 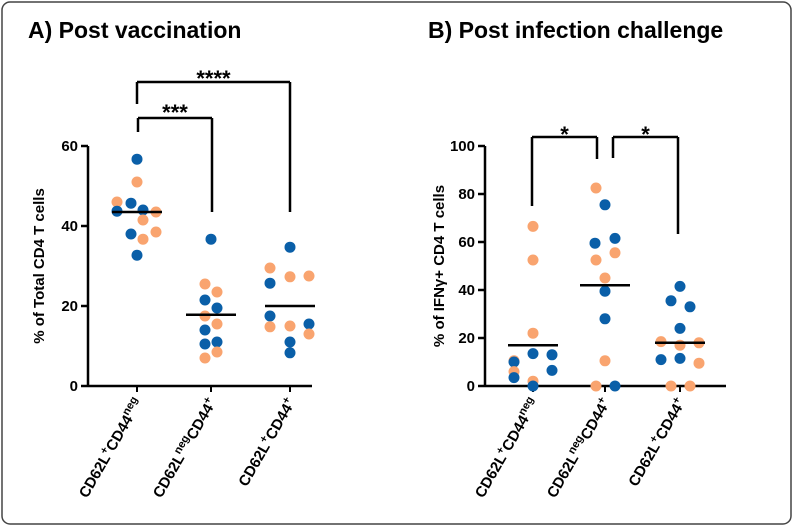 I want to click on significance-stars: ***, so click(x=175, y=112).